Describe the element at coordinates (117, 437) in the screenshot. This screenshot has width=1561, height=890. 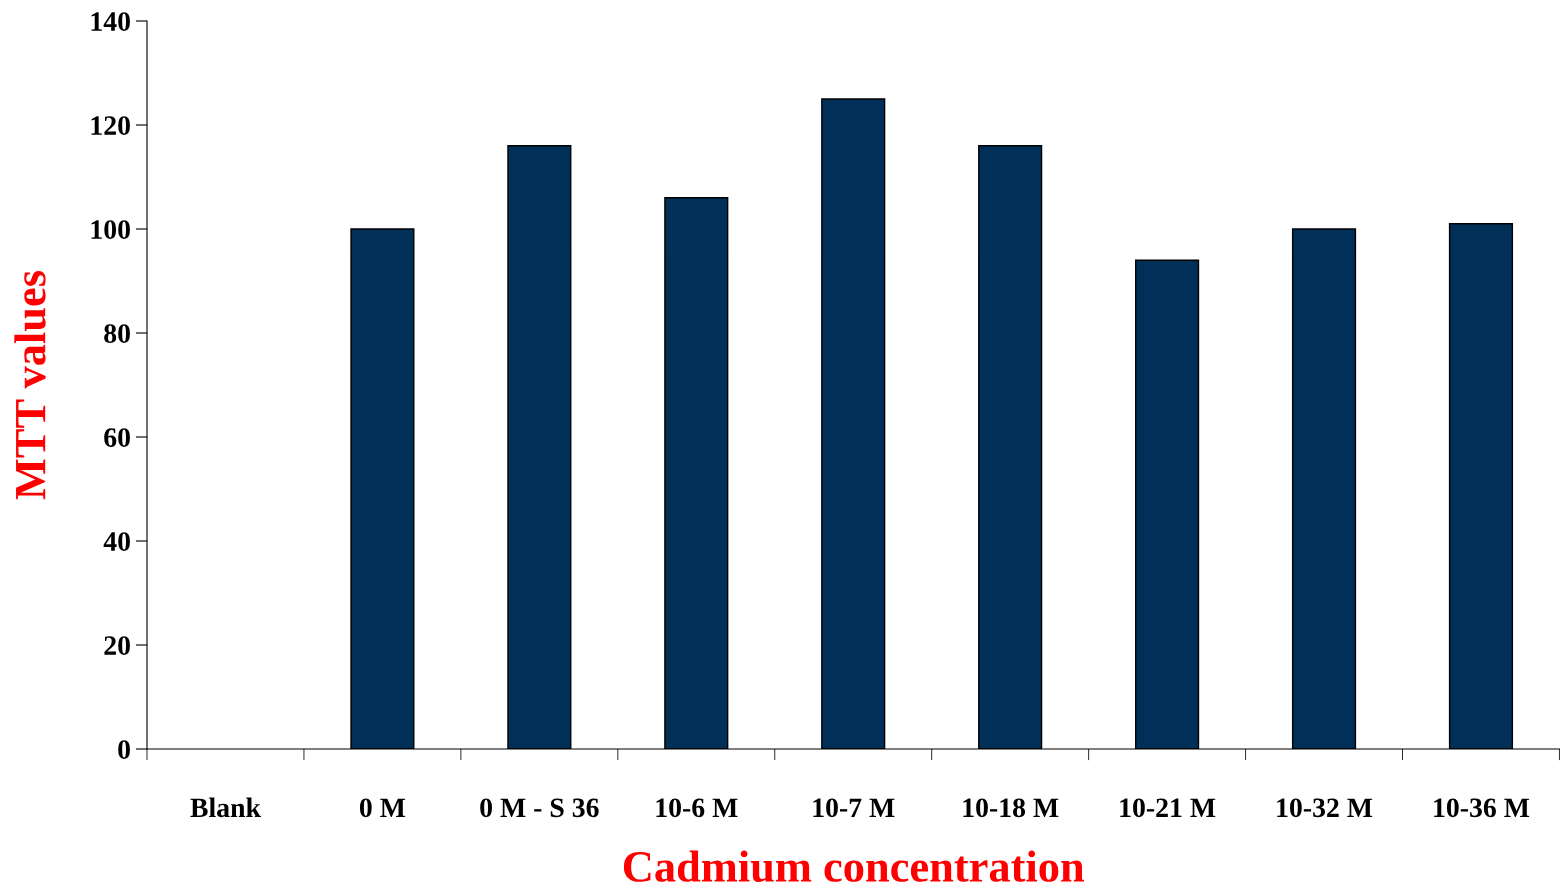
I see `y-tick-label: 60` at that location.